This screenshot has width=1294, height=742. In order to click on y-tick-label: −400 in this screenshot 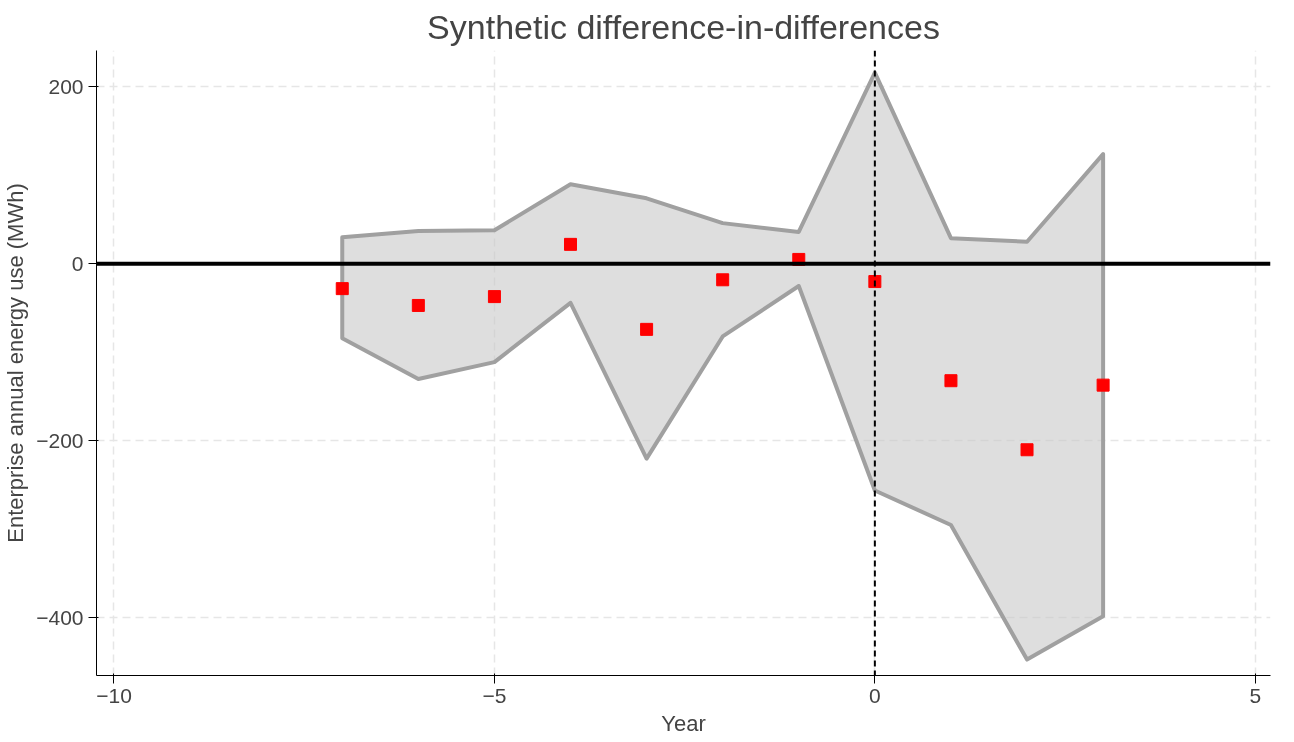, I will do `click(60, 617)`.